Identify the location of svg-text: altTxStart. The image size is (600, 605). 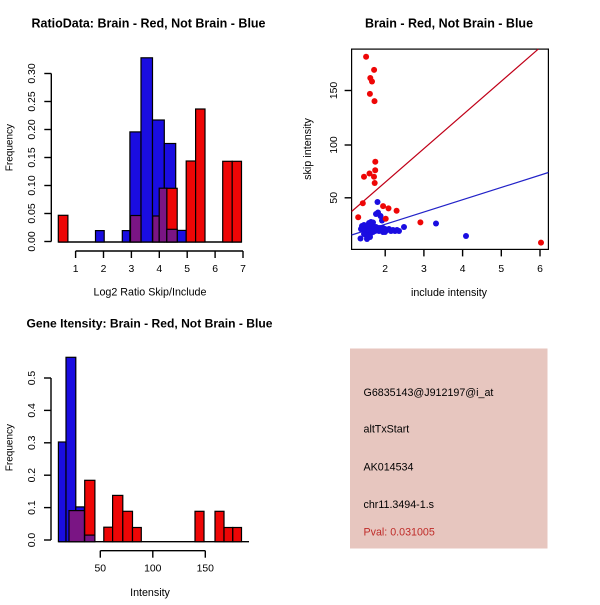
(387, 430).